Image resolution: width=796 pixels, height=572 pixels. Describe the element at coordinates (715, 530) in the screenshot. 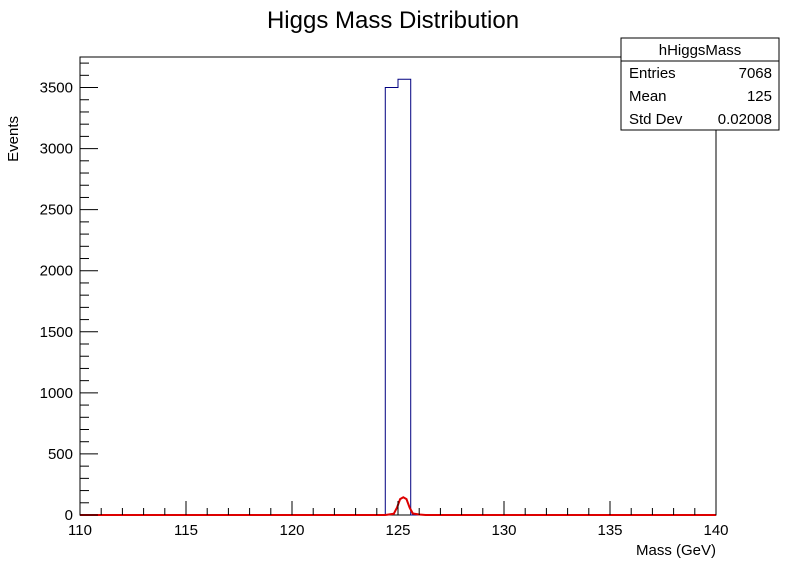

I see `x-tick-label: 140` at that location.